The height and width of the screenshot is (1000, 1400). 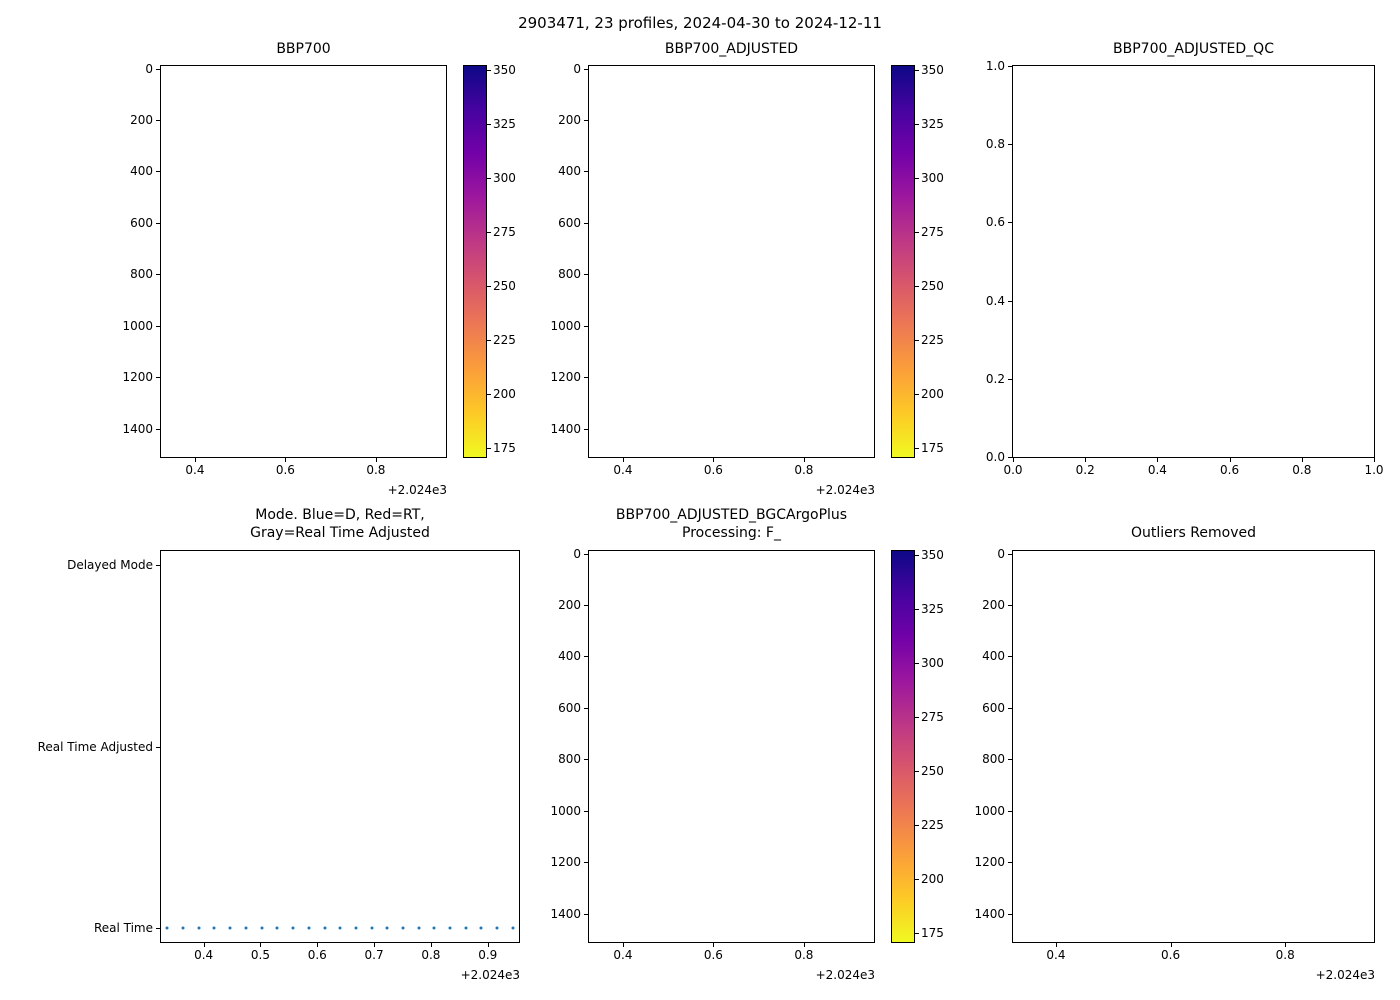 What do you see at coordinates (284, 269) in the screenshot?
I see `axes-bbp700: 0.4 0.6 0.8 0 200 400 600 800 1000 1200 1400` at bounding box center [284, 269].